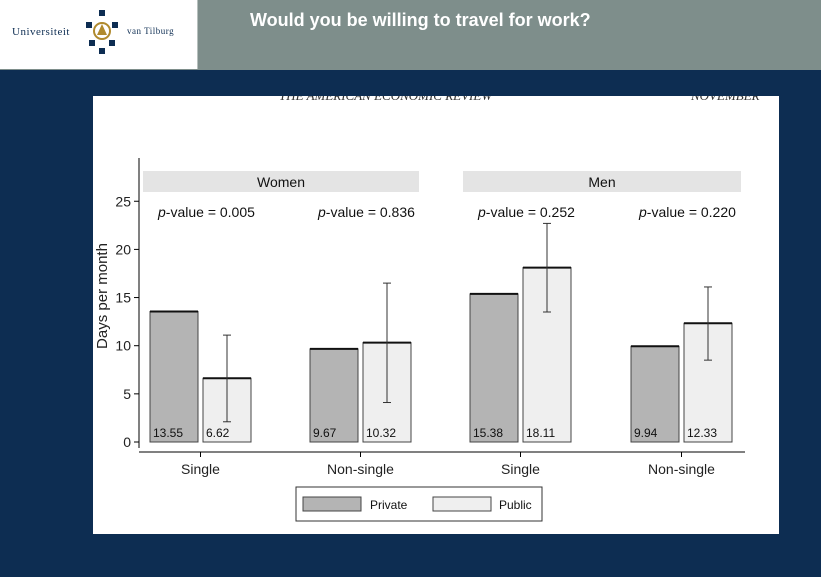  I want to click on bar-value-label: 15.38, so click(488, 433).